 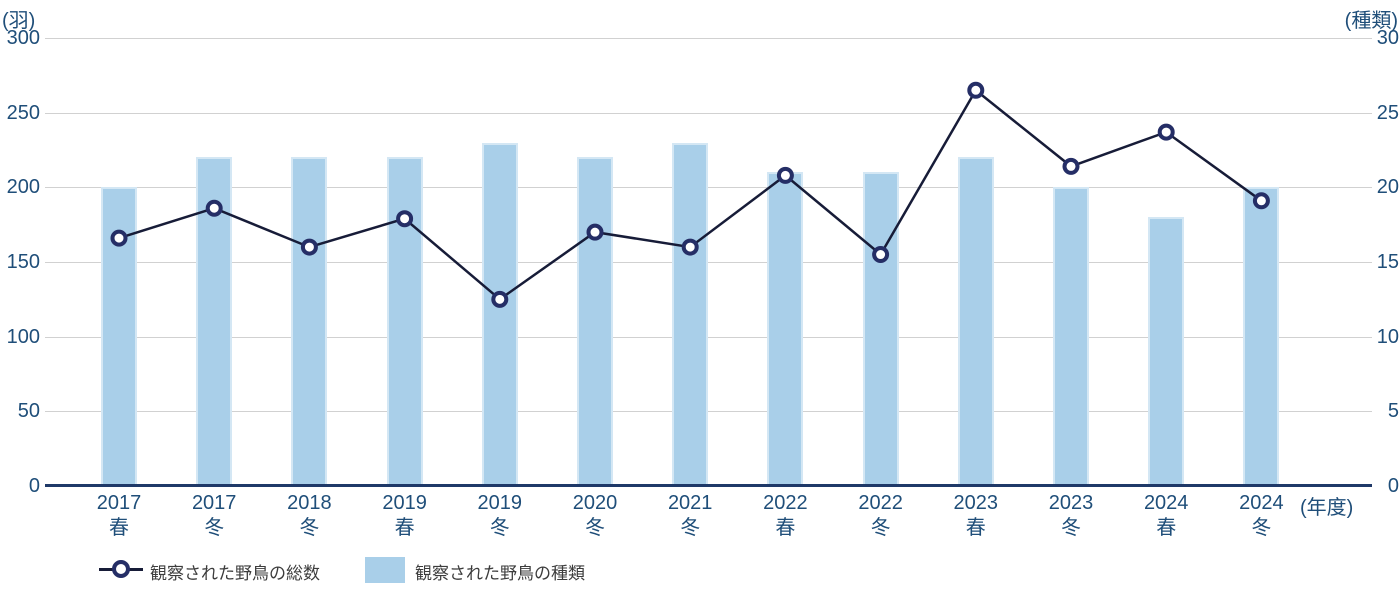 What do you see at coordinates (309, 515) in the screenshot?
I see `x-axis-category-label: 2018 冬` at bounding box center [309, 515].